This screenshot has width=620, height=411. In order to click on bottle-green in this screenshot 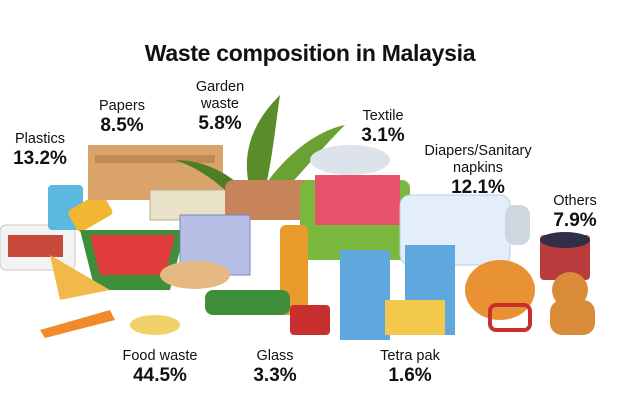, I will do `click(247, 302)`.